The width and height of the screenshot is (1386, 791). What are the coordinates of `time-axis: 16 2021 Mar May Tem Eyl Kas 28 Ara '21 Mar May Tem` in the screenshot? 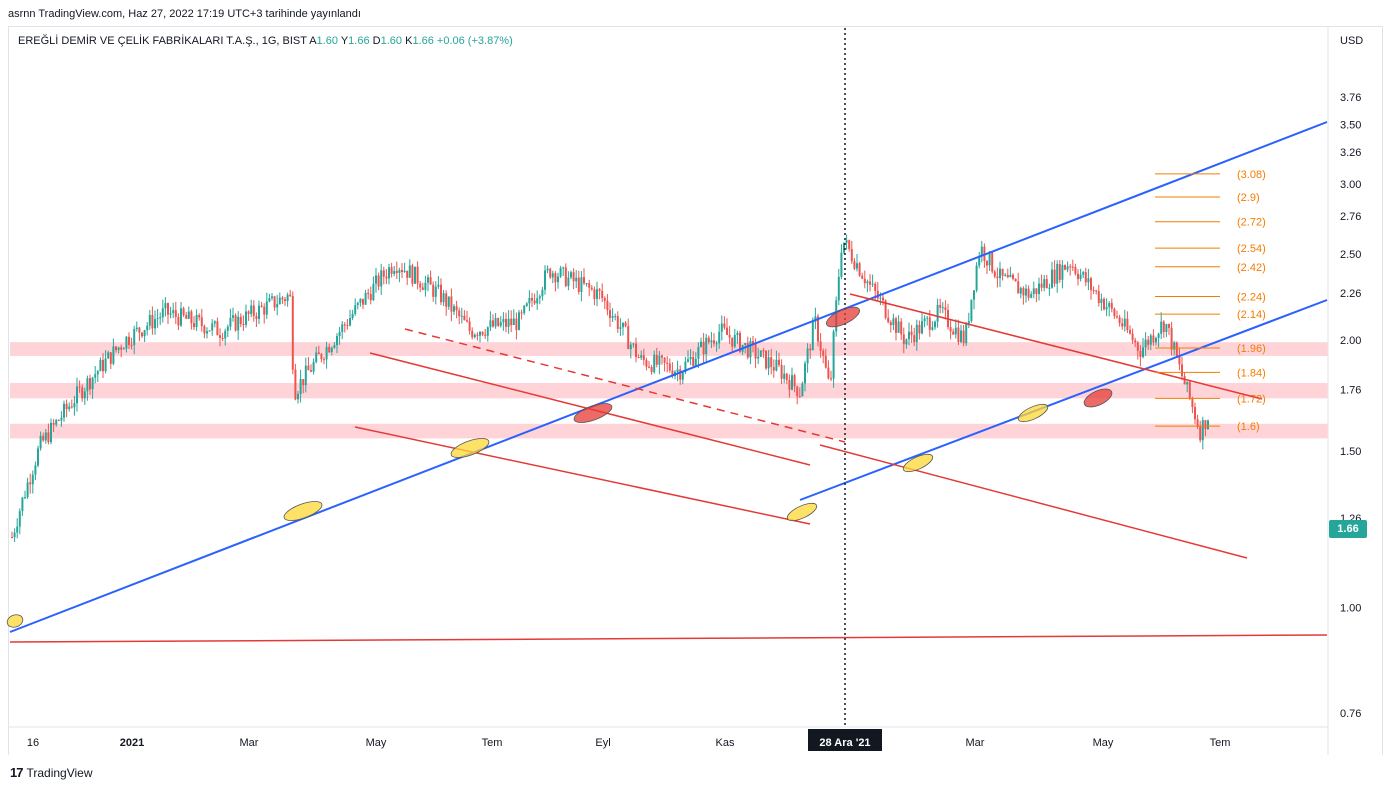 It's located at (668, 738).